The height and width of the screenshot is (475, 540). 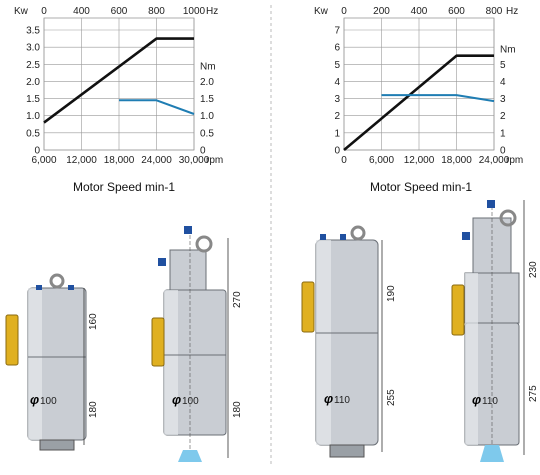 I want to click on left-tick-label: 1, so click(x=337, y=133).